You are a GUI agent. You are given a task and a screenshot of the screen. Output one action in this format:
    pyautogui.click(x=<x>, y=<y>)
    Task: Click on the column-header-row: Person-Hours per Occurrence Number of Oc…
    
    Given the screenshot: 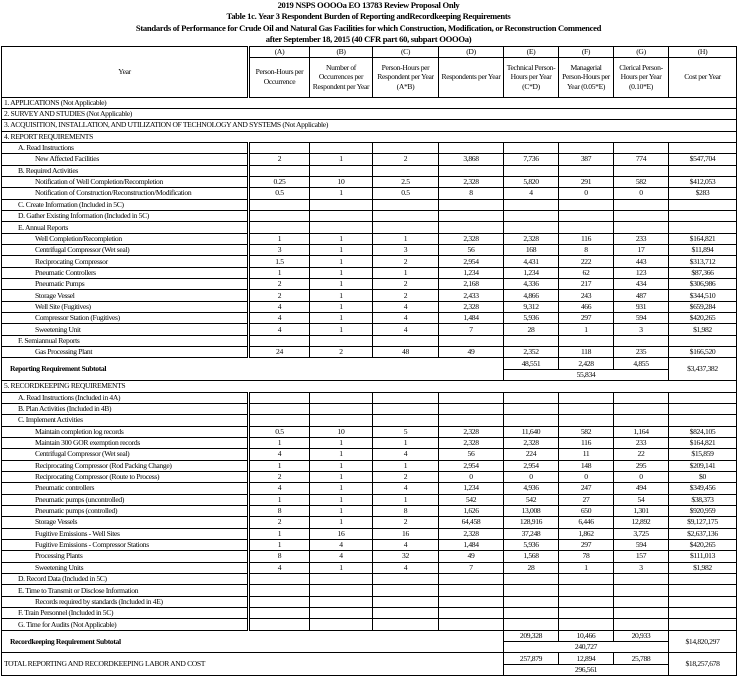 What is the action you would take?
    pyautogui.click(x=369, y=77)
    